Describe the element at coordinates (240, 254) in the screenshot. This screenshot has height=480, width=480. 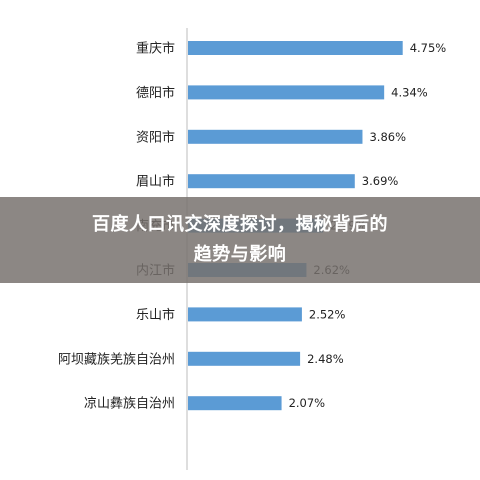
I see `banner-title-line-2: 趋势与影响` at that location.